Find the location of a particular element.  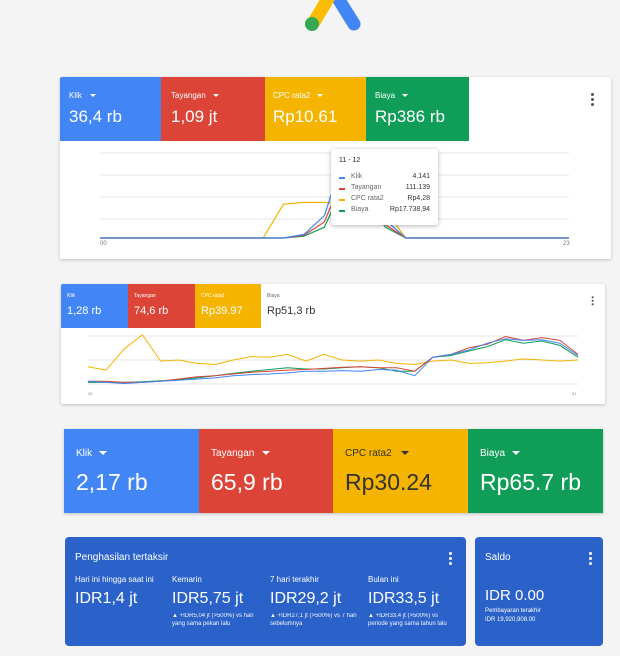

metric-tile-clicks: Klik 1,28 rb is located at coordinates (94, 306).